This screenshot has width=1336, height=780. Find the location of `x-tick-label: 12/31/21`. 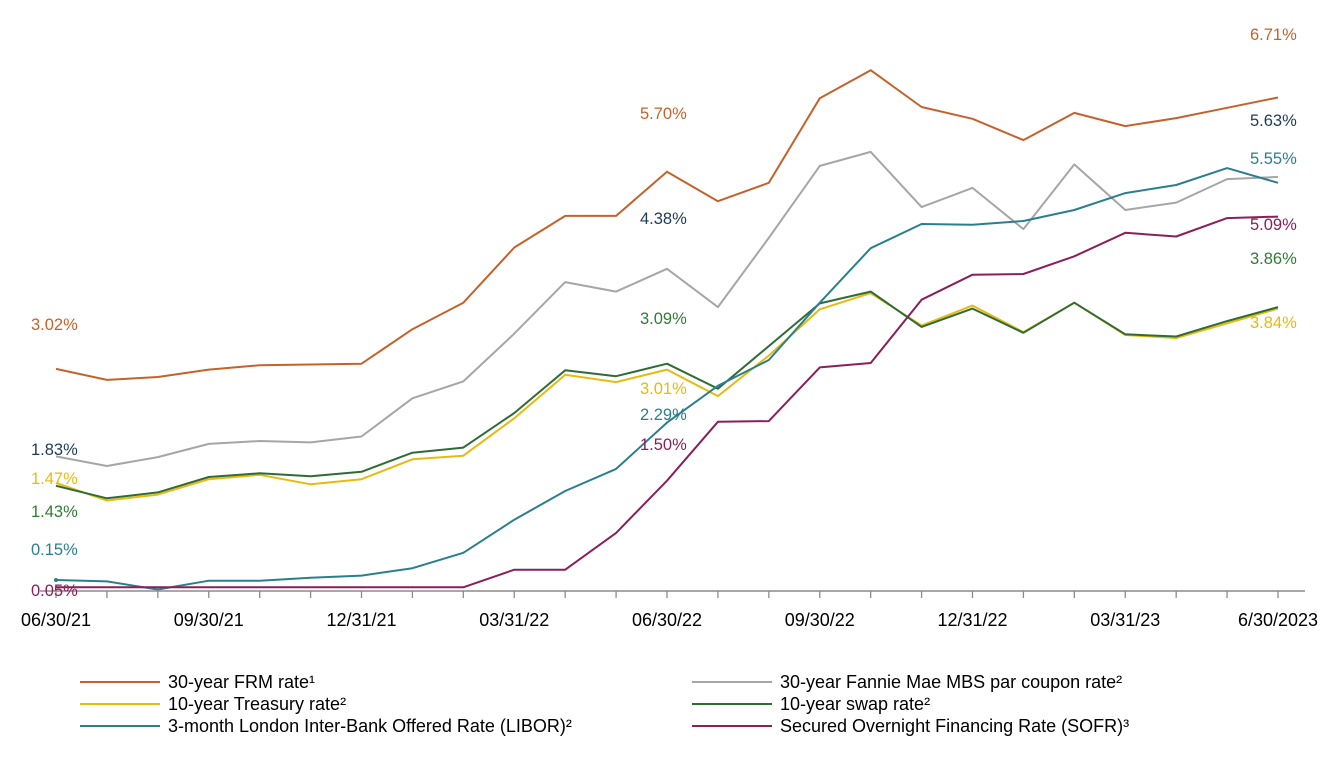

x-tick-label: 12/31/21 is located at coordinates (361, 620).